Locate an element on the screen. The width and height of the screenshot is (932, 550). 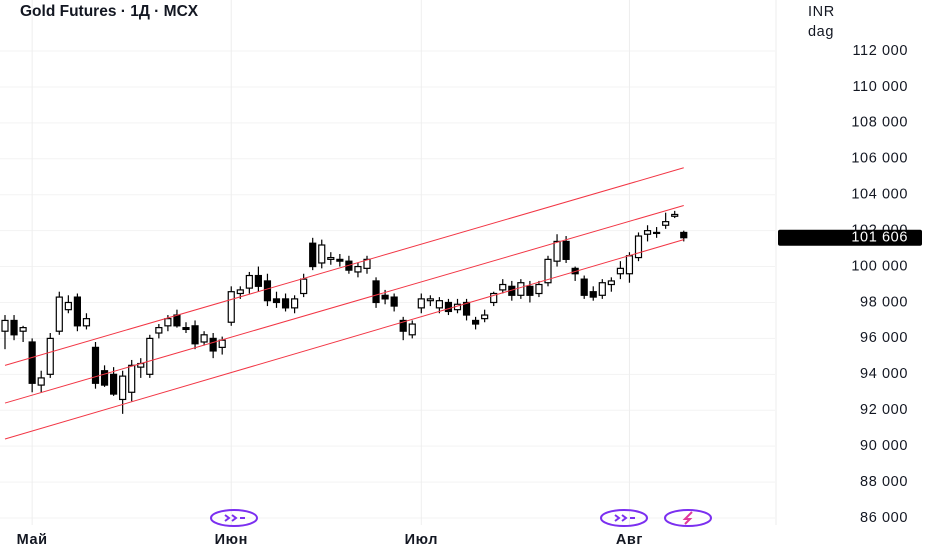
y-tick-label: 98 000 is located at coordinates (884, 302).